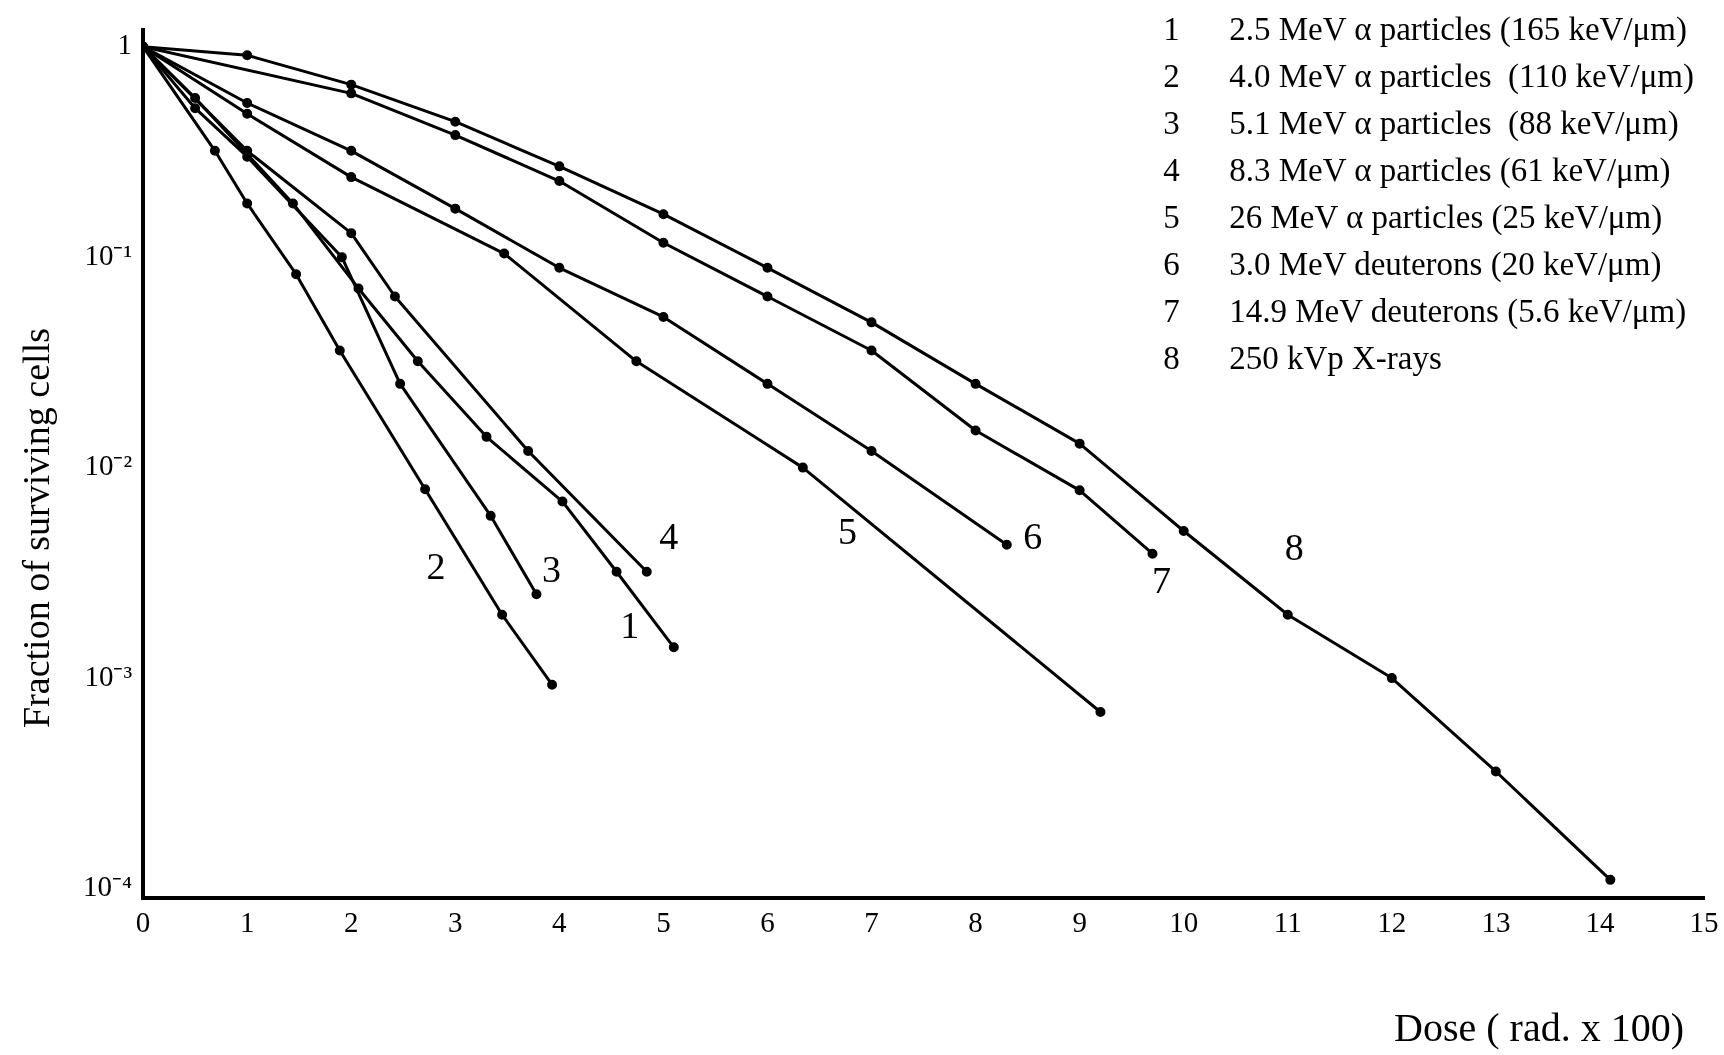 This screenshot has width=1724, height=1055. Describe the element at coordinates (108, 675) in the screenshot. I see `y-tick-label: 10⁻³` at that location.